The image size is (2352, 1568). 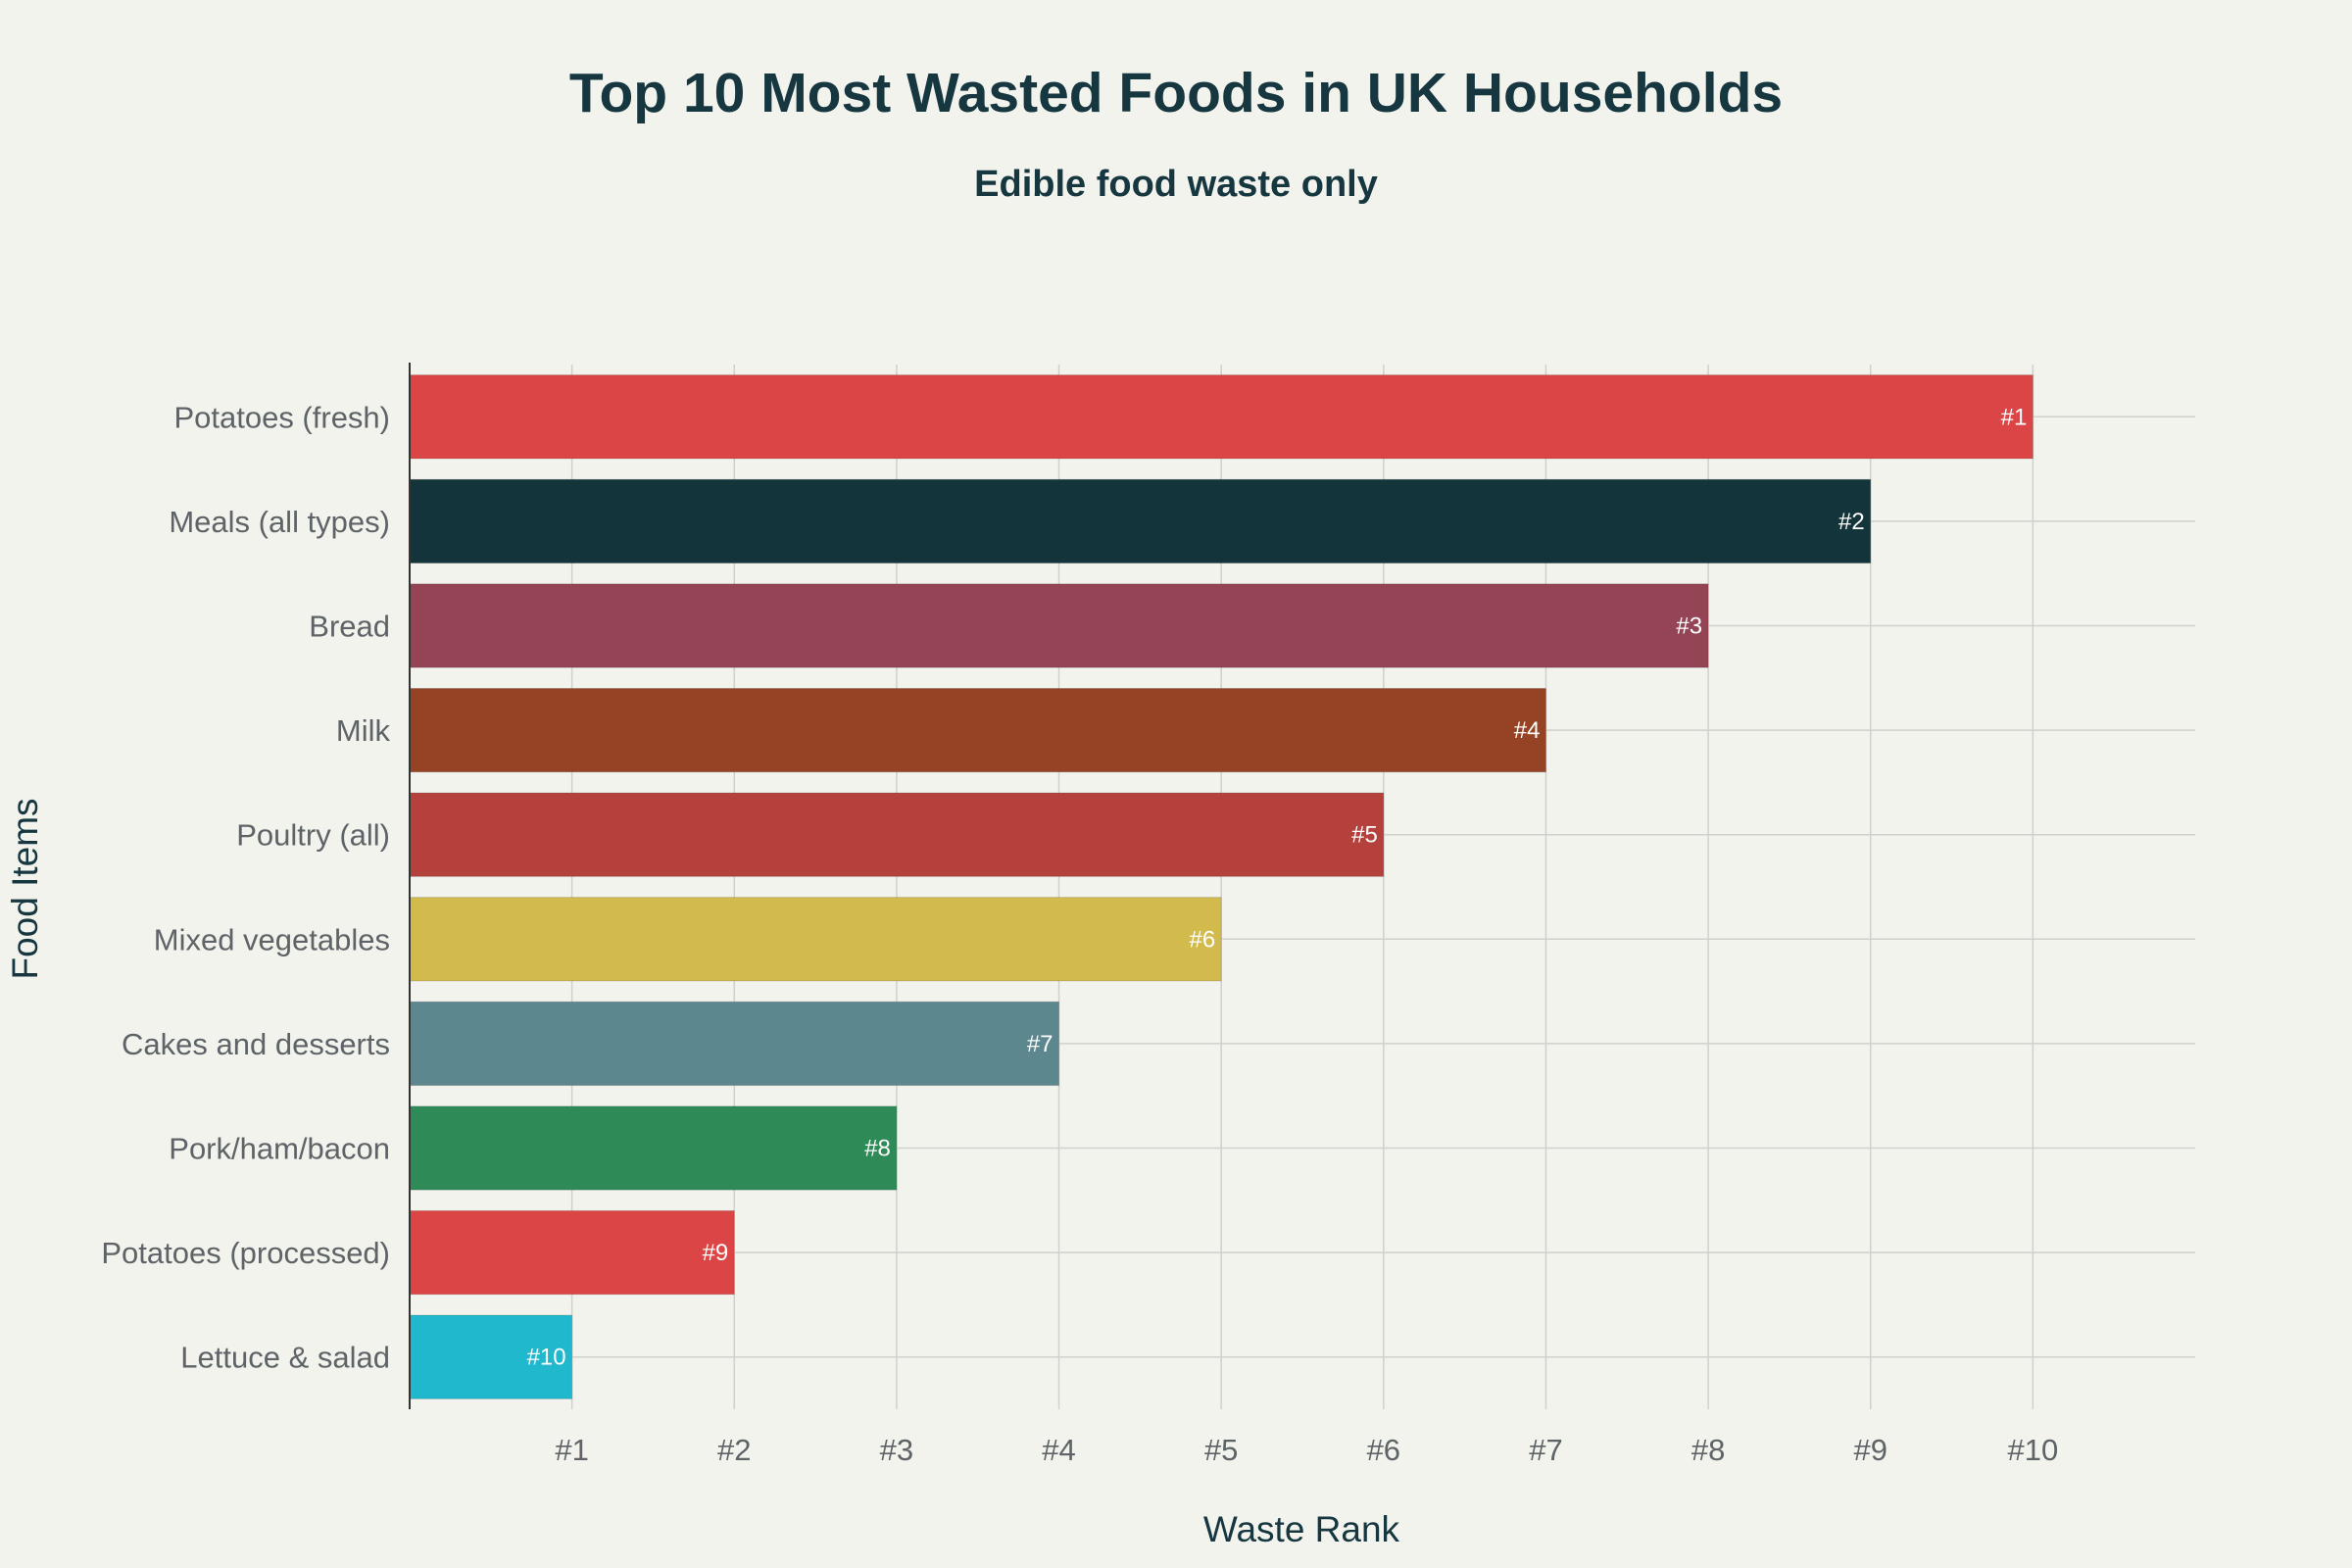 What do you see at coordinates (1301, 1529) in the screenshot?
I see `x-axis-title: Waste Rank` at bounding box center [1301, 1529].